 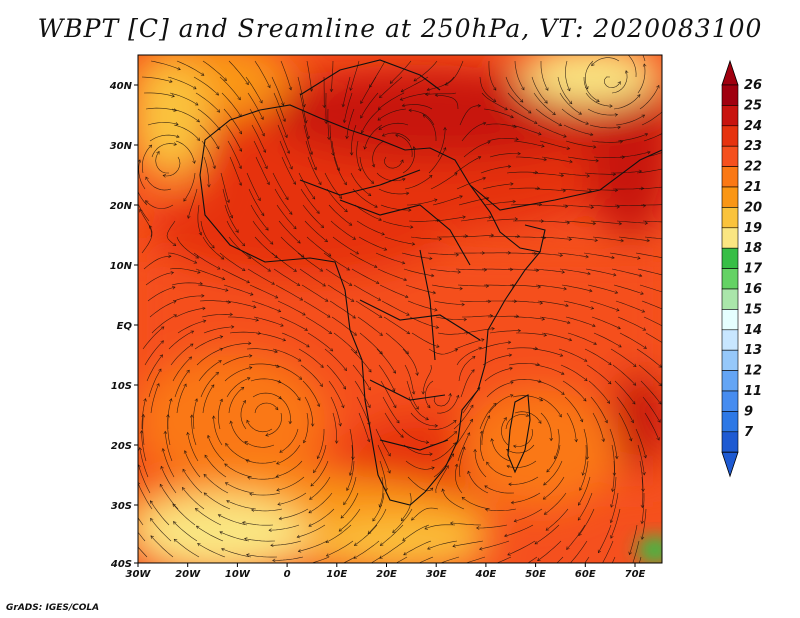 I want to click on longitude-axis: 30W 20W 10W 0 10E 20E 30E 40E 50E 60E 70E, so click(x=386, y=571).